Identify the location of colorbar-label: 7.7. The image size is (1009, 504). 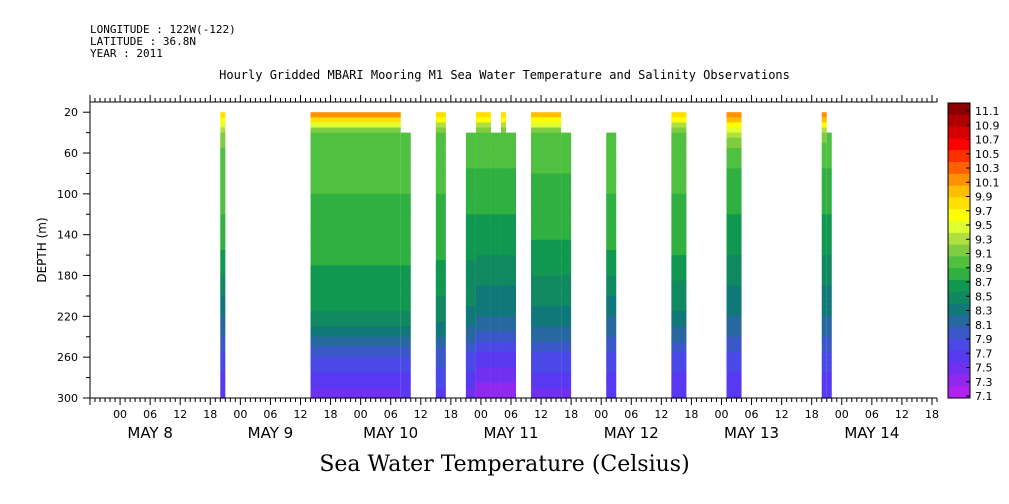
(984, 353).